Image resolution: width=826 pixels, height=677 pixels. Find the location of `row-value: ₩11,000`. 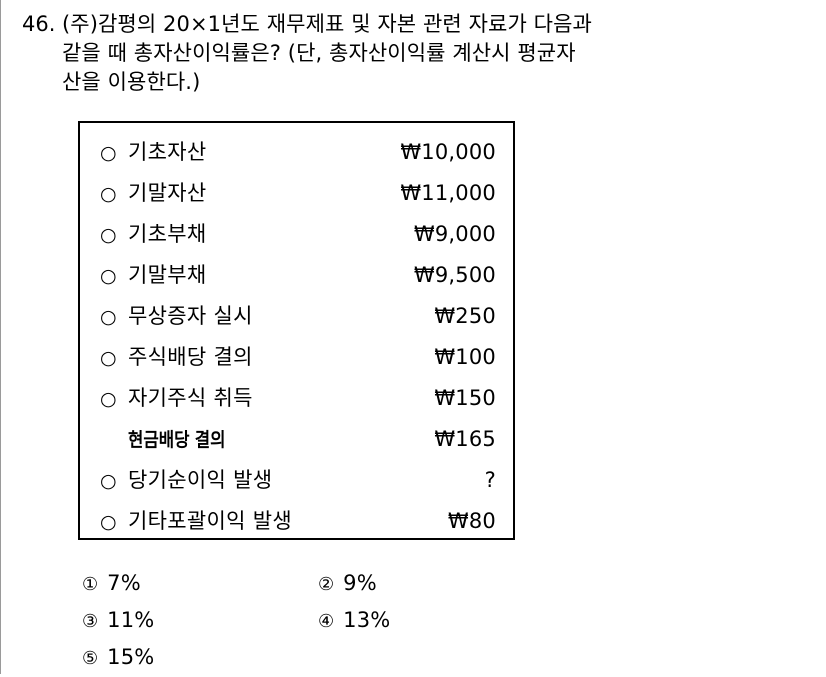

row-value: ₩11,000 is located at coordinates (448, 193).